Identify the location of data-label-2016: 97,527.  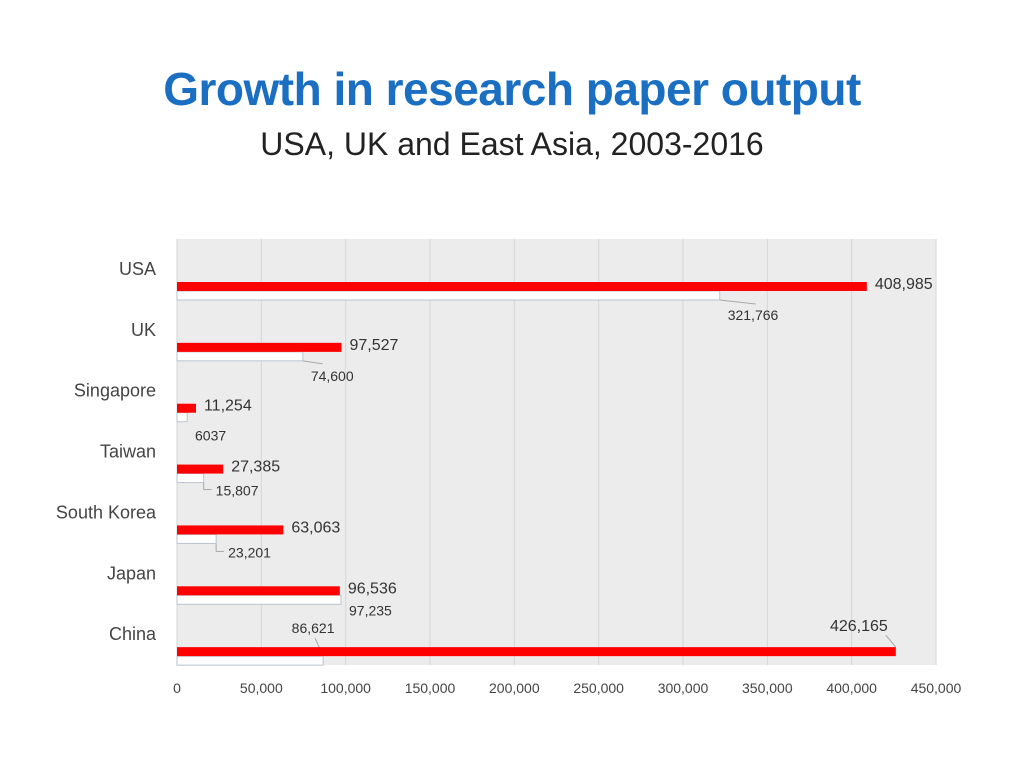
(373, 345).